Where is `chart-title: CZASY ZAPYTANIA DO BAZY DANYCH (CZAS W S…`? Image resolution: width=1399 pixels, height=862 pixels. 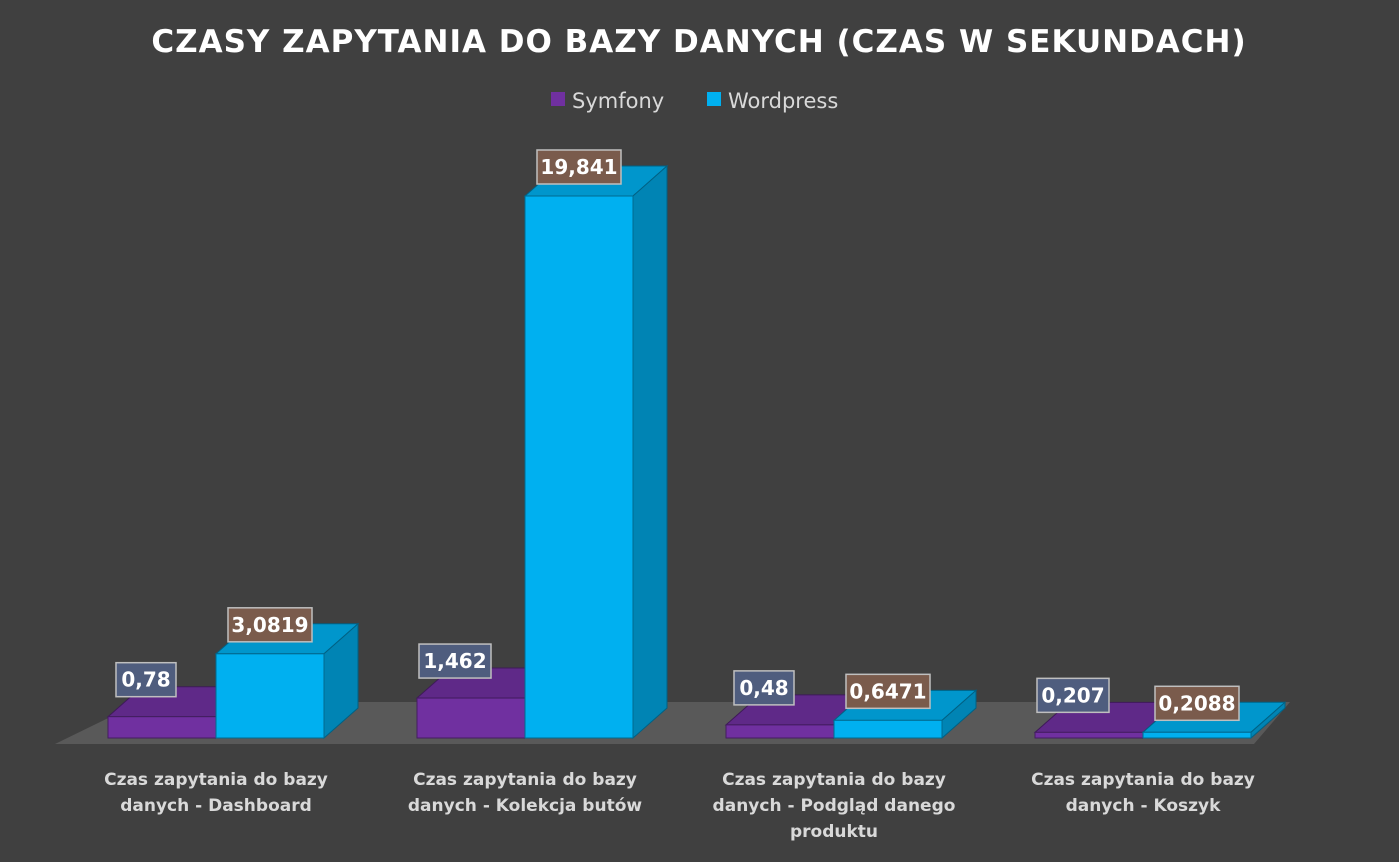 chart-title: CZASY ZAPYTANIA DO BAZY DANYCH (CZAS W S… is located at coordinates (698, 42).